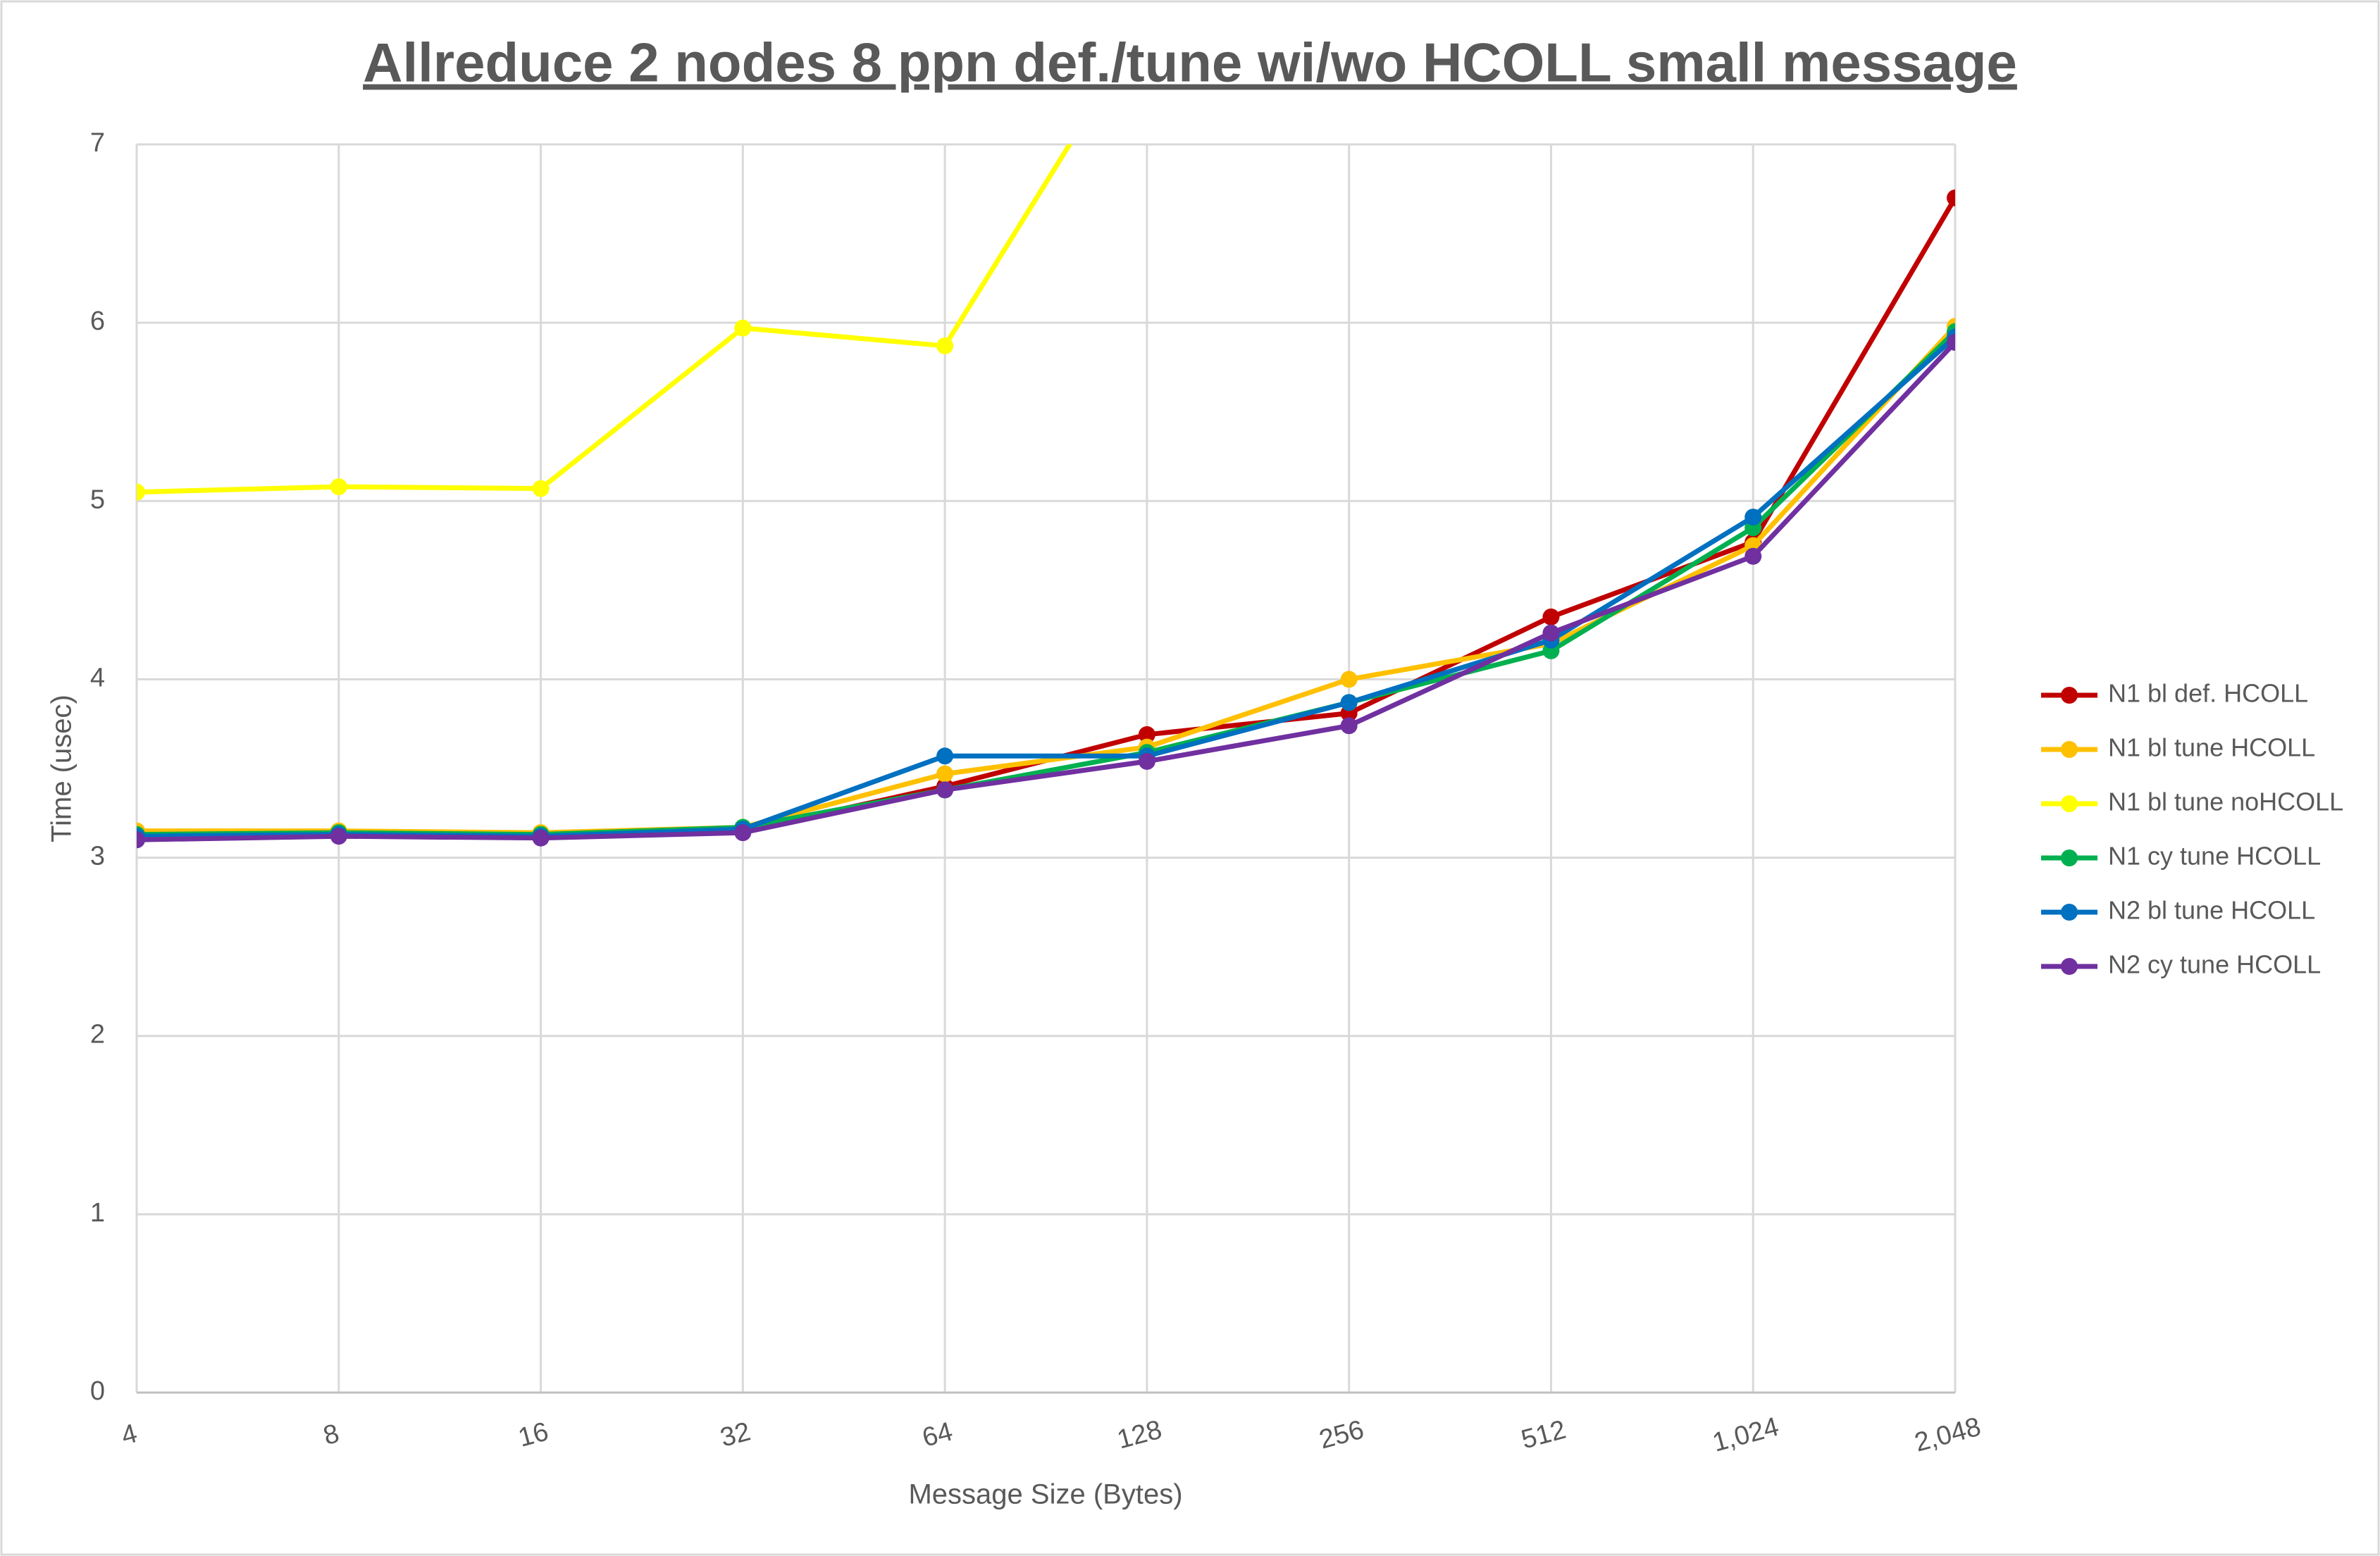  Describe the element at coordinates (97, 1213) in the screenshot. I see `y-tick-label: 1` at that location.